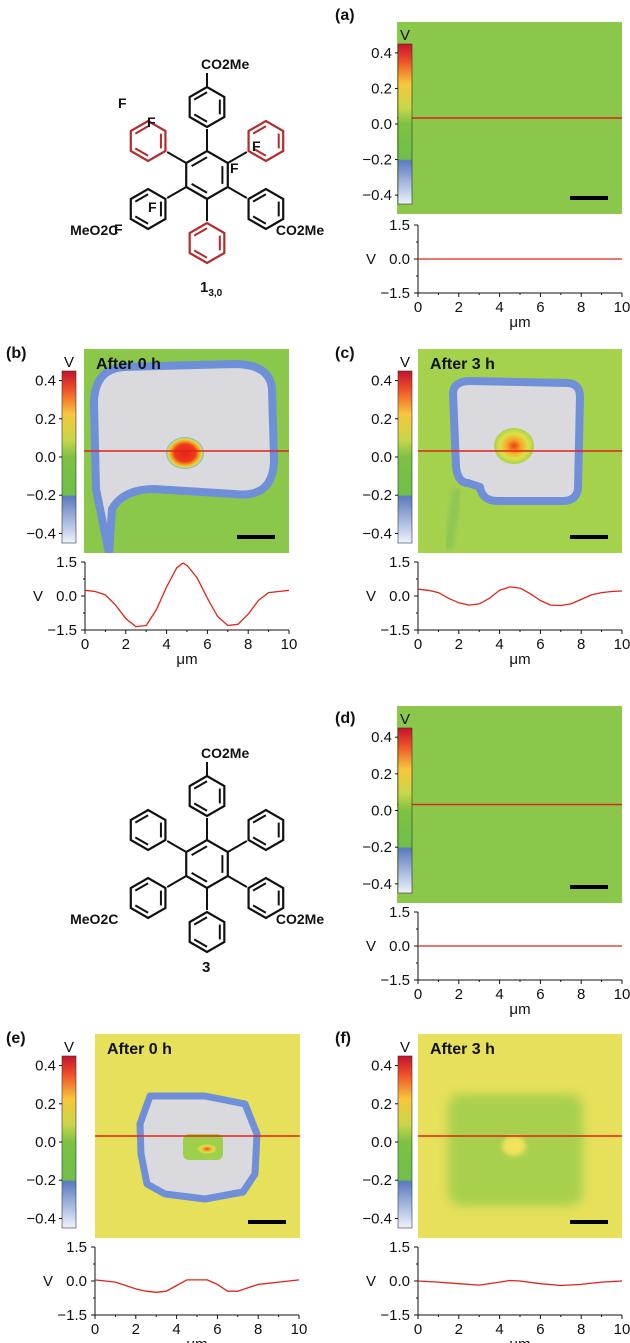 This screenshot has height=1343, width=630. What do you see at coordinates (453, 519) in the screenshot?
I see `trace` at bounding box center [453, 519].